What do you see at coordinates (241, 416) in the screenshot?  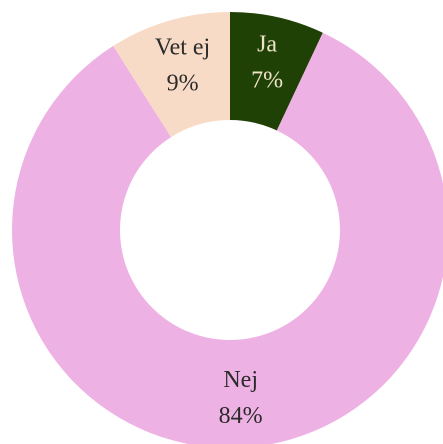 I see `value-label: 84%` at bounding box center [241, 416].